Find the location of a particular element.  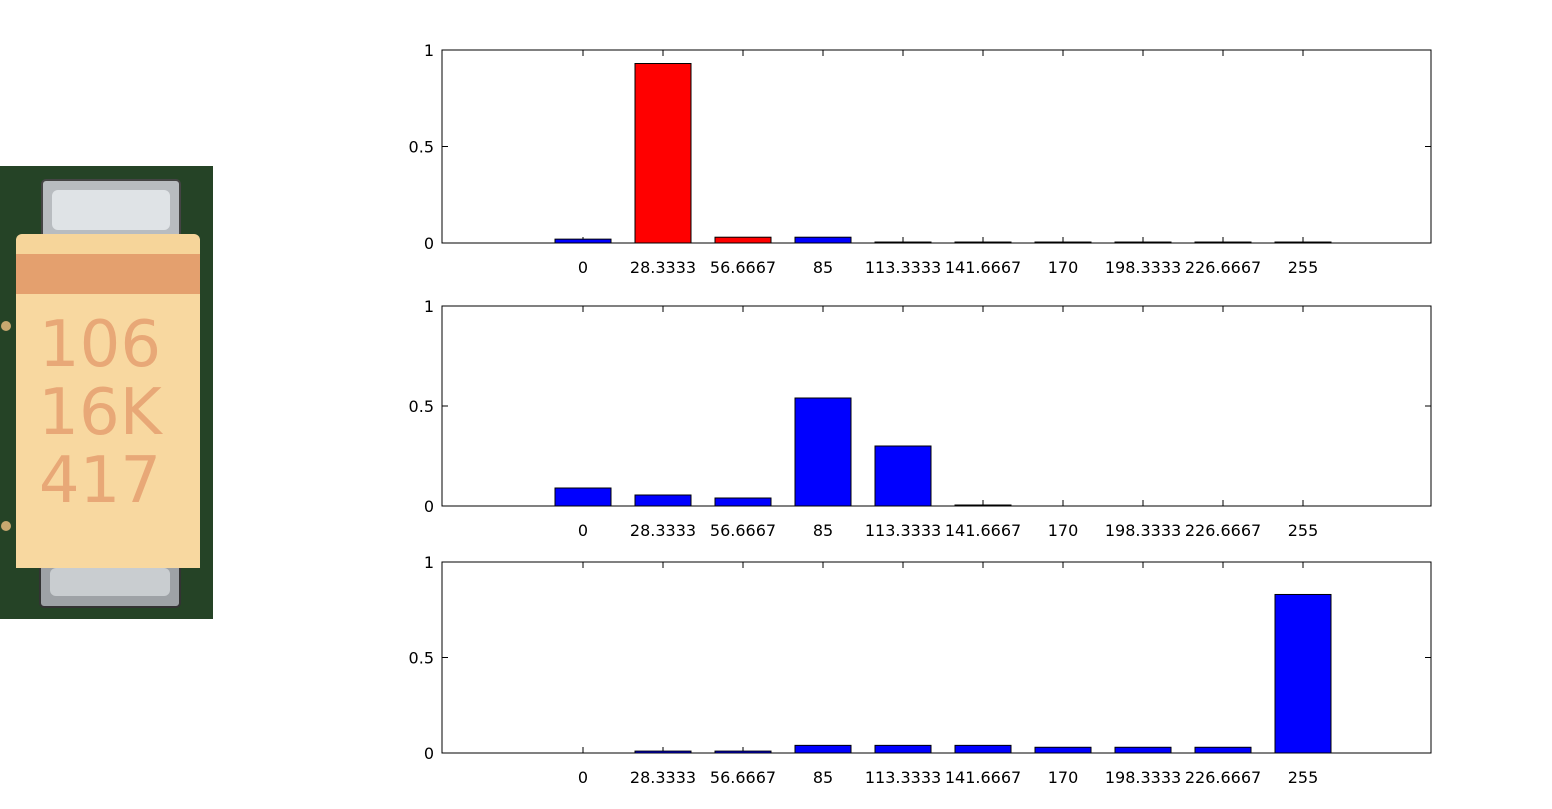

marking-line-2: 16K is located at coordinates (100, 413).